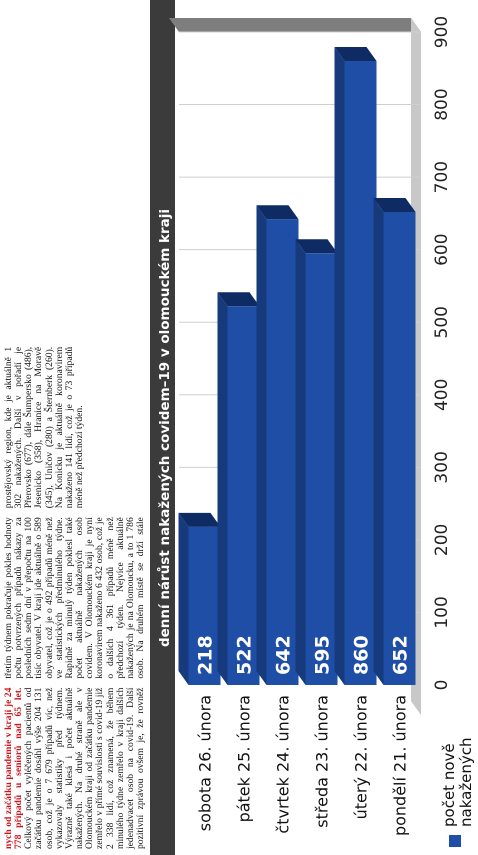 This screenshot has height=855, width=478. Describe the element at coordinates (401, 655) in the screenshot. I see `bar-value-label: 652` at that location.